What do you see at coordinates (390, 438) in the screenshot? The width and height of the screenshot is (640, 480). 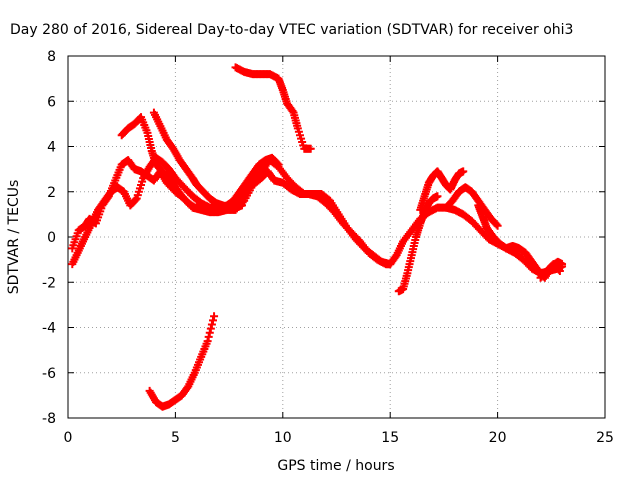 I see `x-tick-label: 15` at bounding box center [390, 438].